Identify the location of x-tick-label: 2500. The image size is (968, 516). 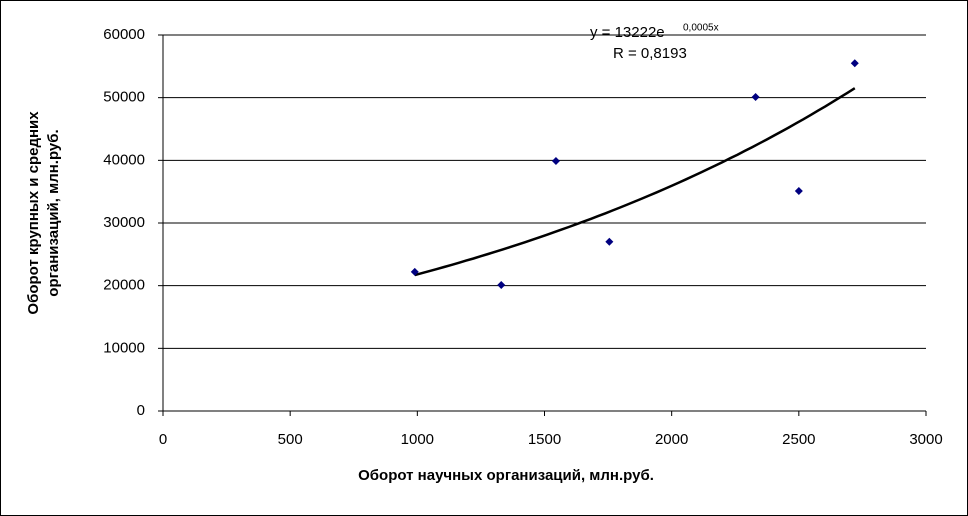
(798, 439).